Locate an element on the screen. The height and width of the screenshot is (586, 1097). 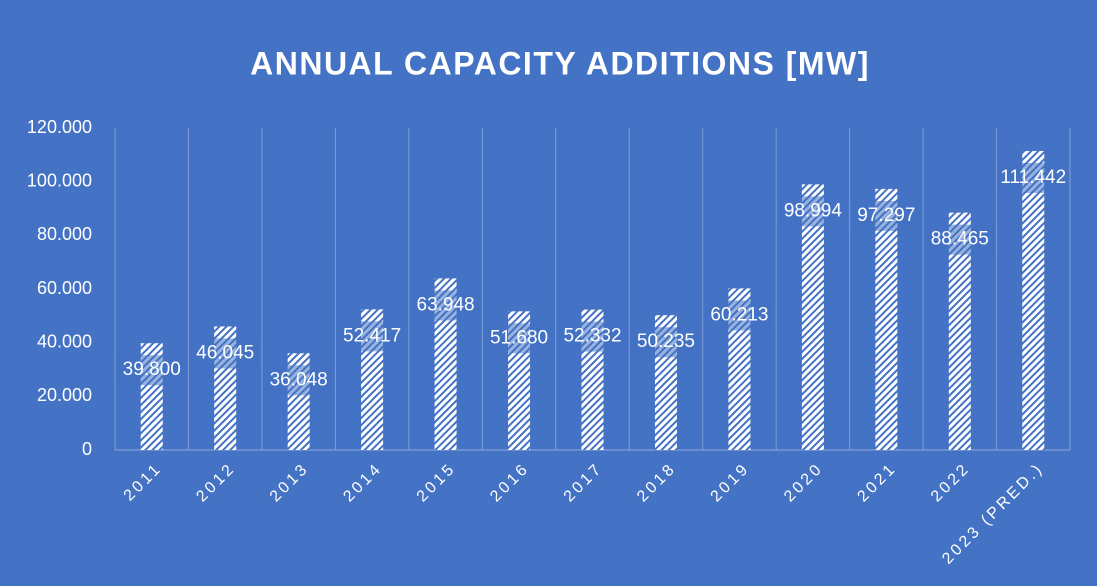
value-label: 36.048 is located at coordinates (299, 379).